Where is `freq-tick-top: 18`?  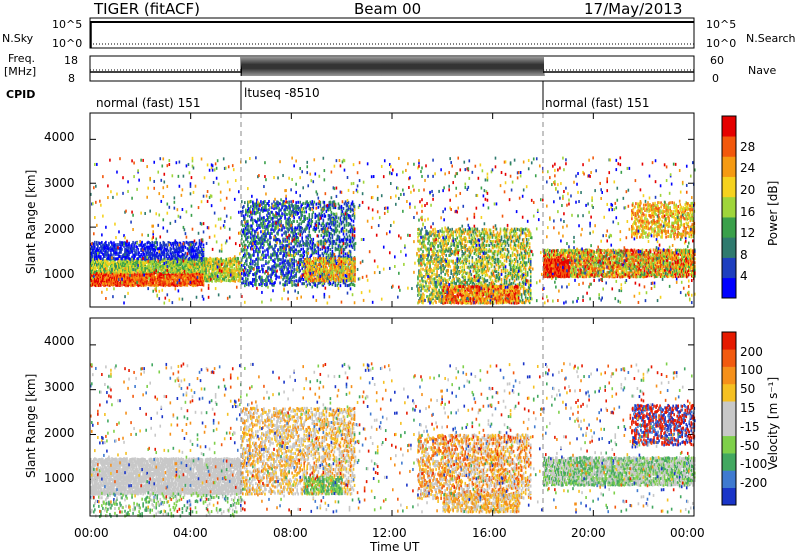 freq-tick-top: 18 is located at coordinates (71, 60).